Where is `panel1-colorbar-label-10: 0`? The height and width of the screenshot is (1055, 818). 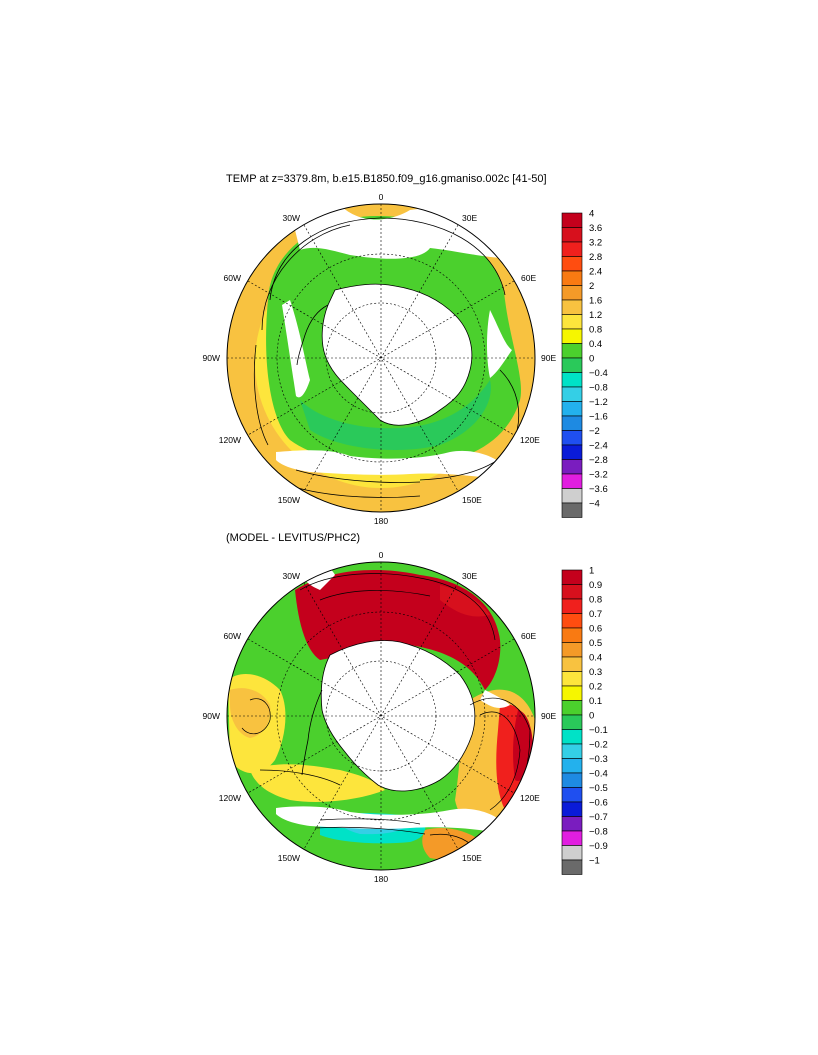 panel1-colorbar-label-10: 0 is located at coordinates (591, 359).